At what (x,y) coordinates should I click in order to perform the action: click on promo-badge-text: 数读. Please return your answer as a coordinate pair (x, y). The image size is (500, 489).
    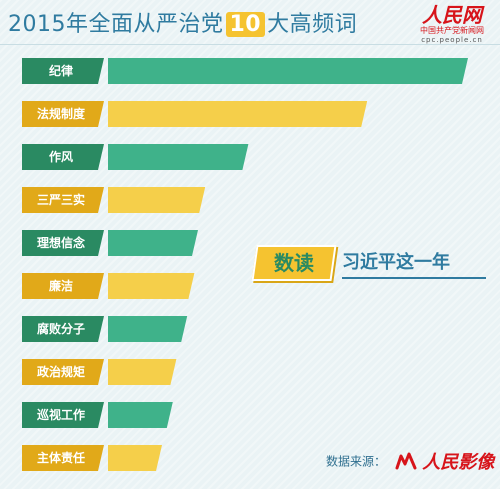
    Looking at the image, I should click on (294, 263).